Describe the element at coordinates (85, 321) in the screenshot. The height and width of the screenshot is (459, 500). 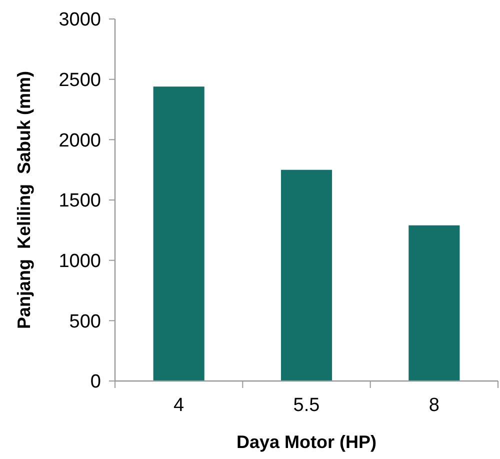
I see `y-tick-label: 500` at that location.